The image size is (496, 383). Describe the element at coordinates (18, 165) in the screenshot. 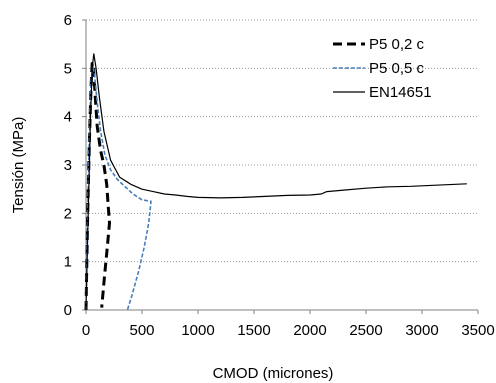

I see `y-axis-label: Tensión (MPa)` at that location.